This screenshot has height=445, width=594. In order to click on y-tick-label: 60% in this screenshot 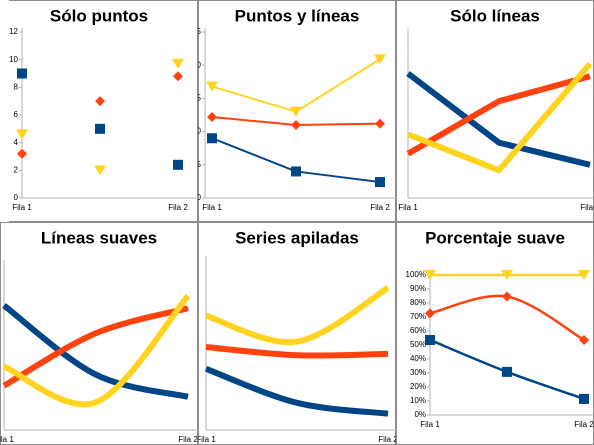, I will do `click(418, 330)`.